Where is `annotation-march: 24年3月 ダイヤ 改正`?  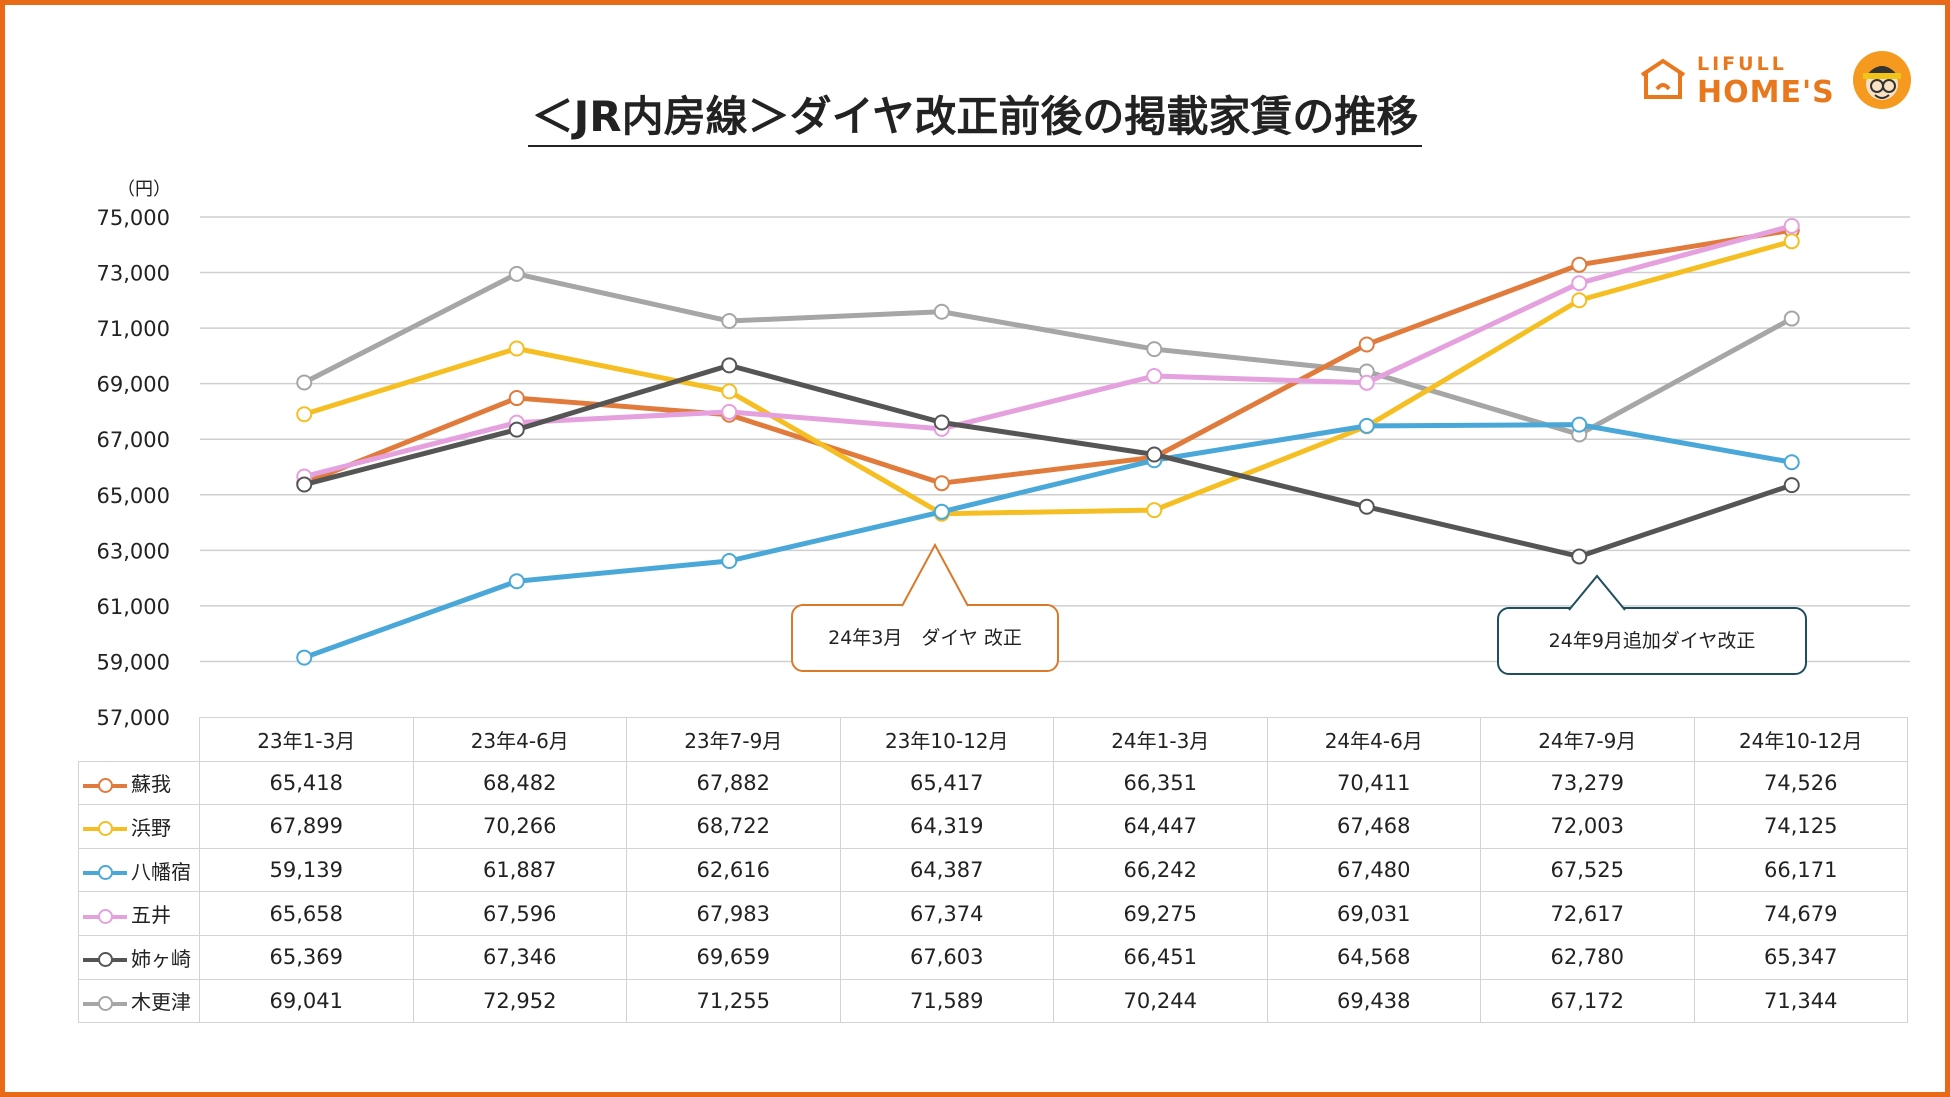 annotation-march: 24年3月 ダイヤ 改正 is located at coordinates (925, 638).